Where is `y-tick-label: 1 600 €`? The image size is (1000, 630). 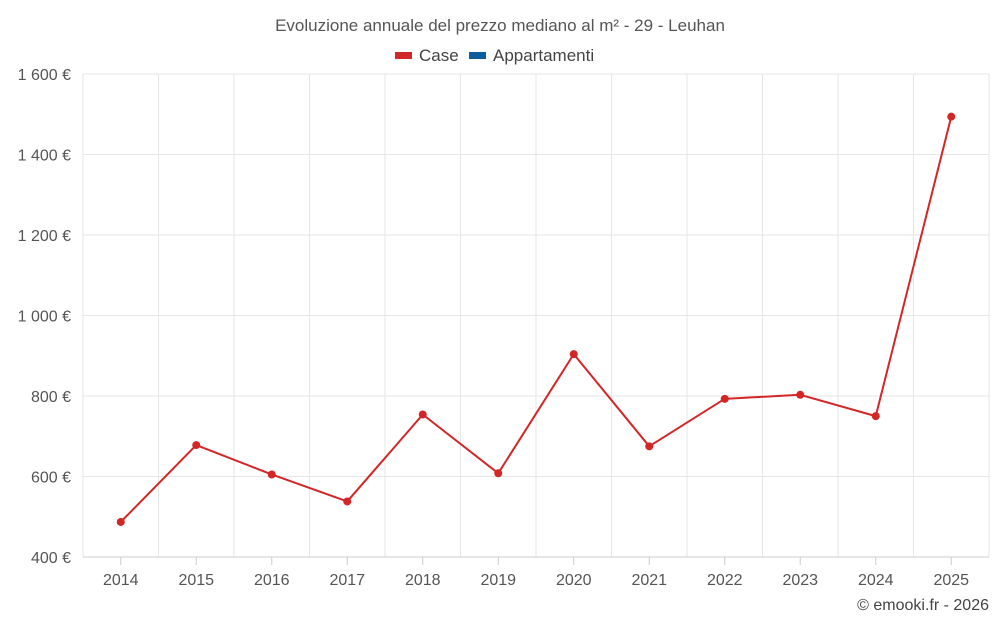 y-tick-label: 1 600 € is located at coordinates (44, 75).